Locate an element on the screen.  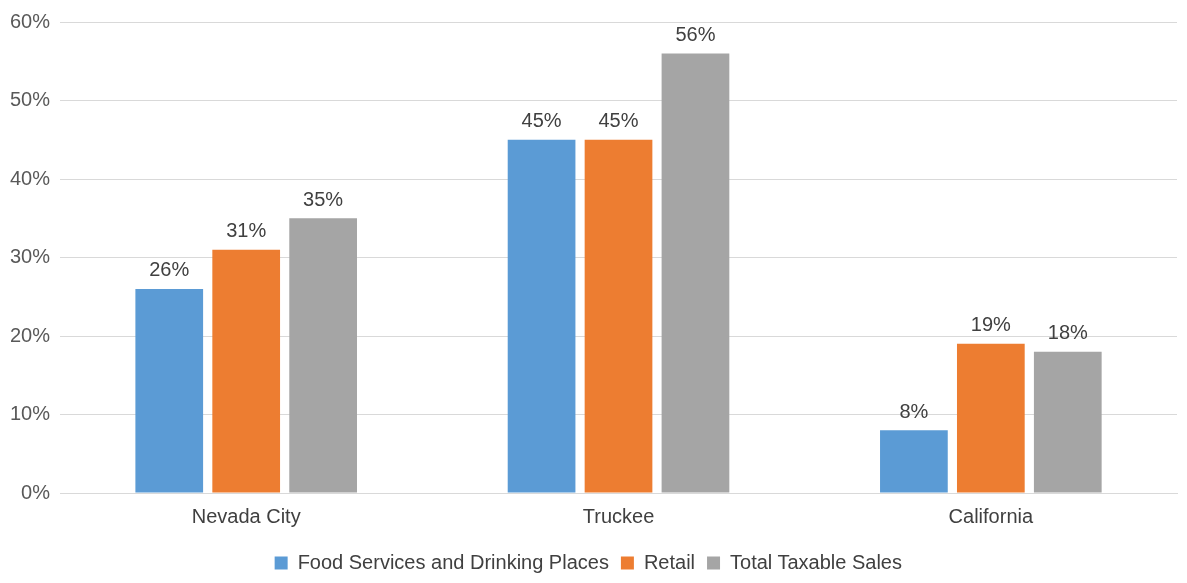
x-tick-label: California is located at coordinates (991, 515).